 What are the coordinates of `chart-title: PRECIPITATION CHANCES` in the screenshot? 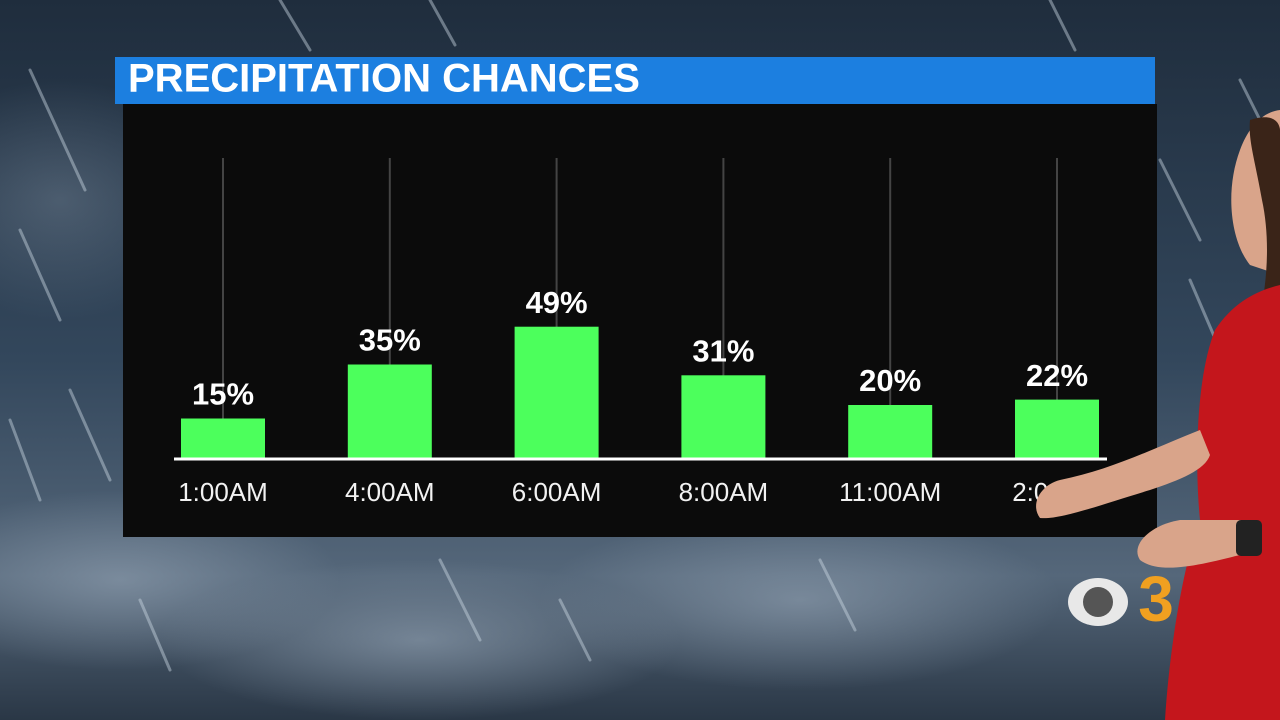 It's located at (384, 79).